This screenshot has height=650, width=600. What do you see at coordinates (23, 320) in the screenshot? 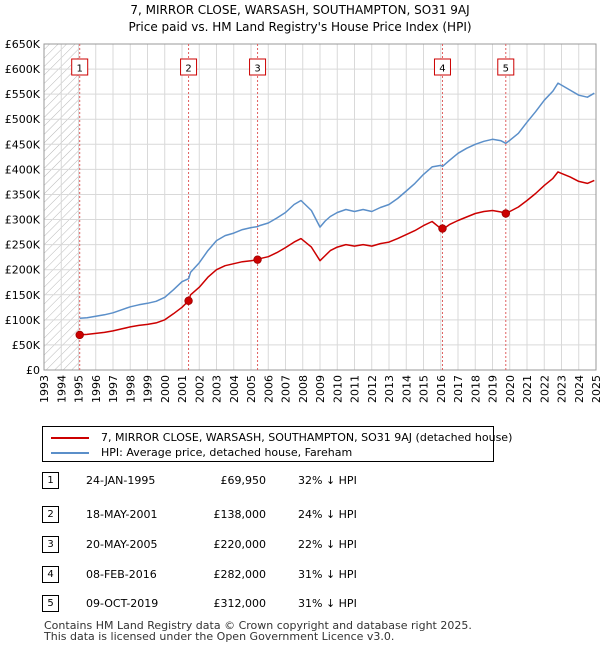
I see `y-tick-label: £100K` at bounding box center [23, 320].